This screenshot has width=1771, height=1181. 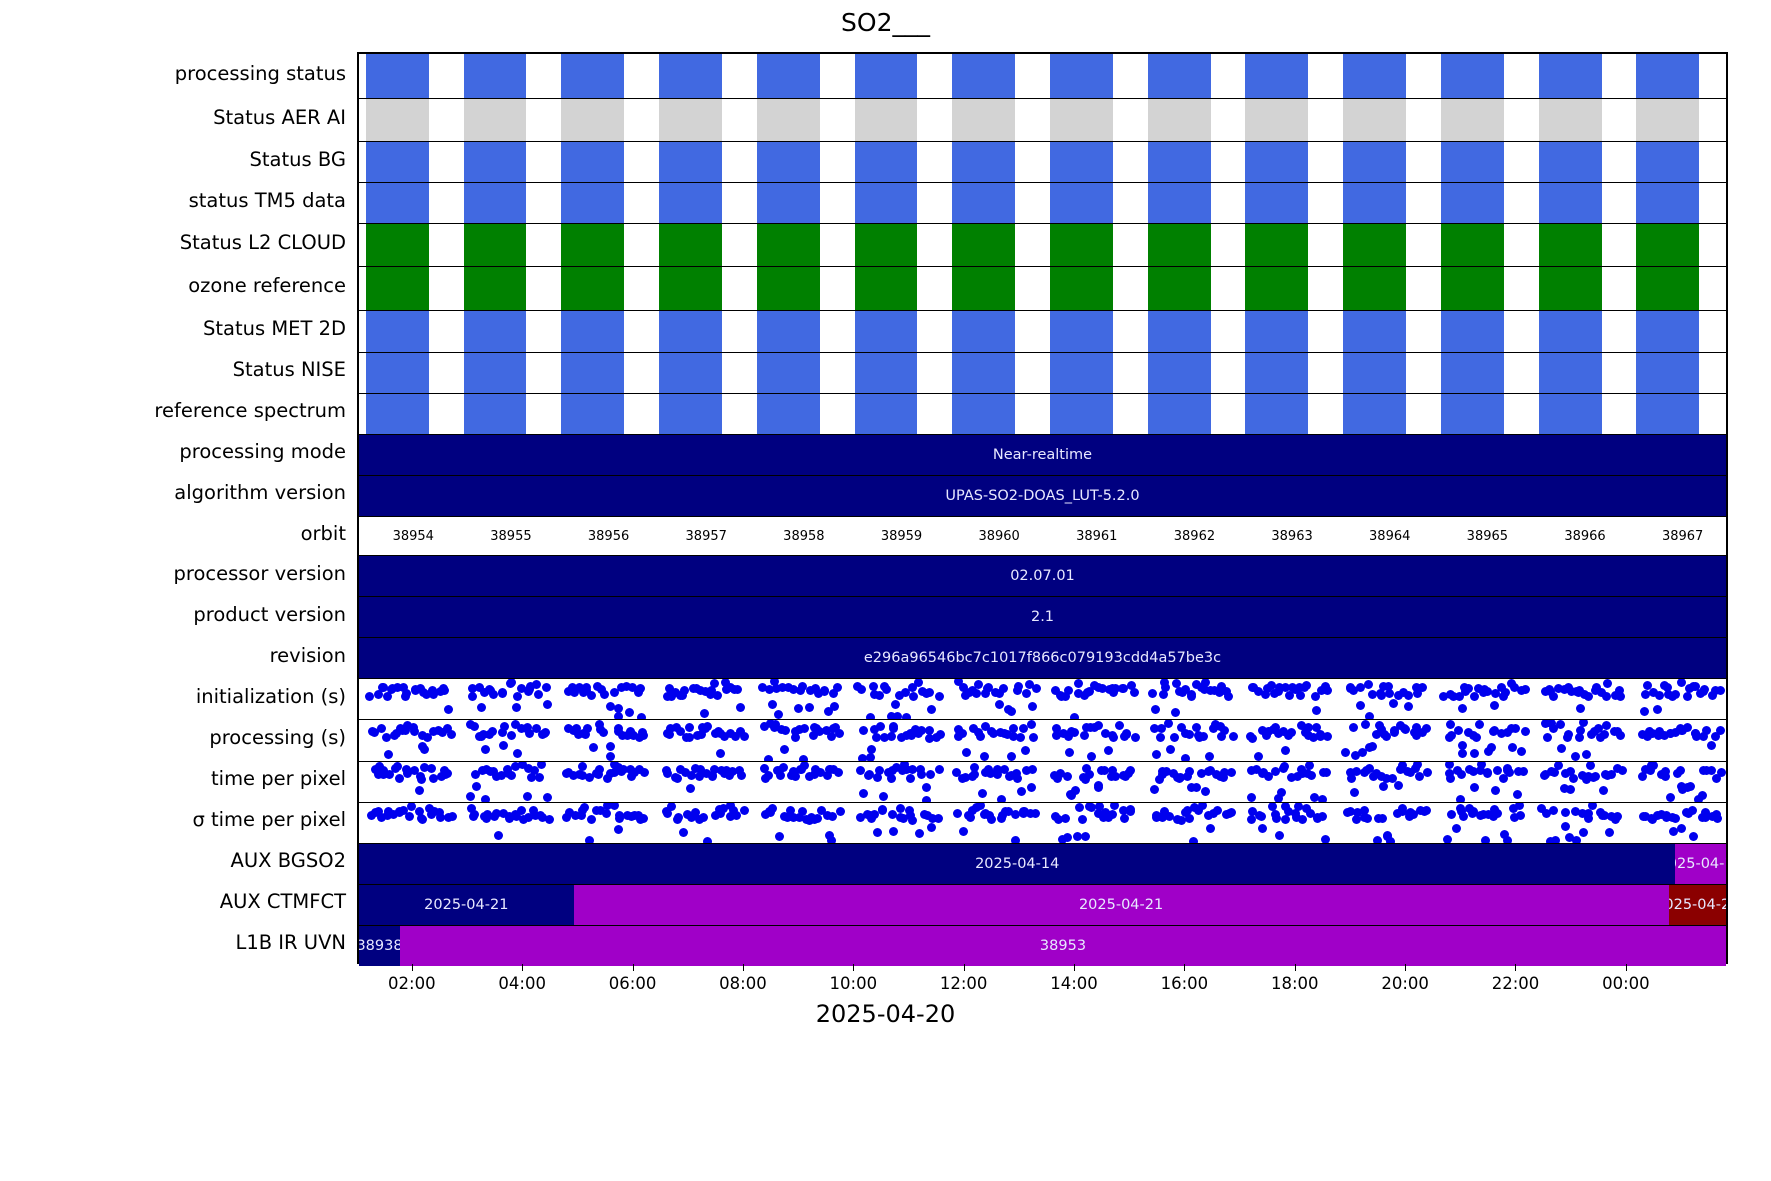 I want to click on x-axis-tick, so click(x=964, y=967).